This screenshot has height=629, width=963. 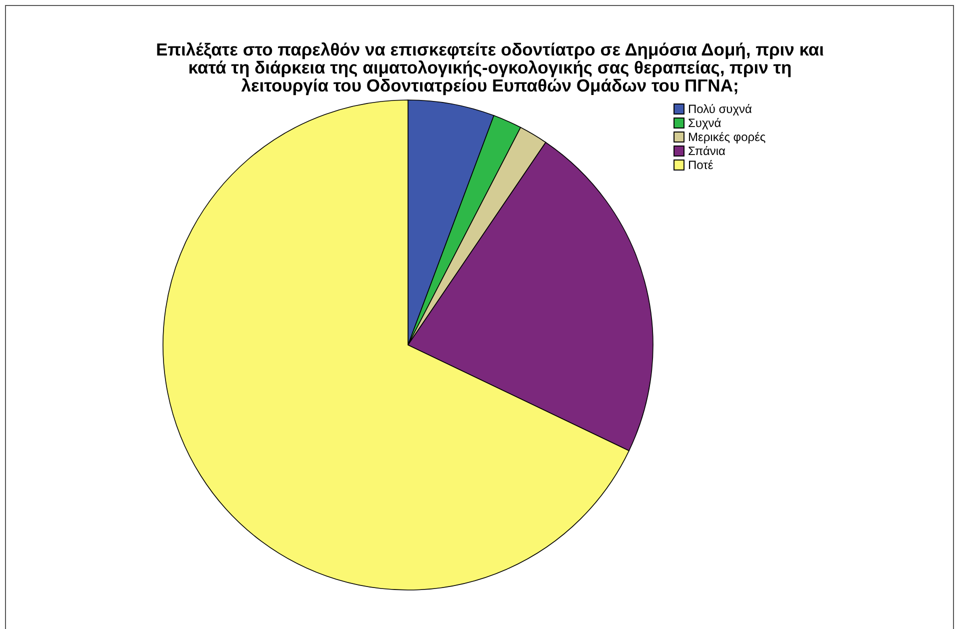 I want to click on legend-label: Συχνά, so click(x=705, y=123).